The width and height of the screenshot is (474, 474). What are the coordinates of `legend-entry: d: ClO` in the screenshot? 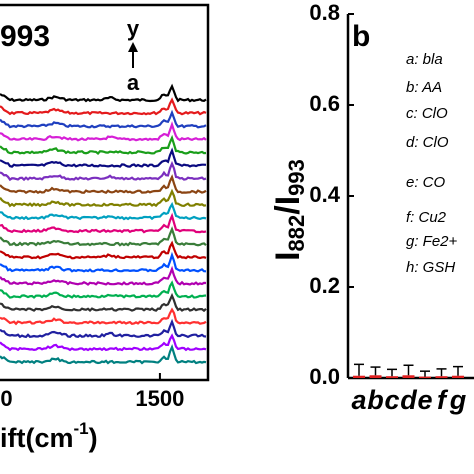 It's located at (427, 142).